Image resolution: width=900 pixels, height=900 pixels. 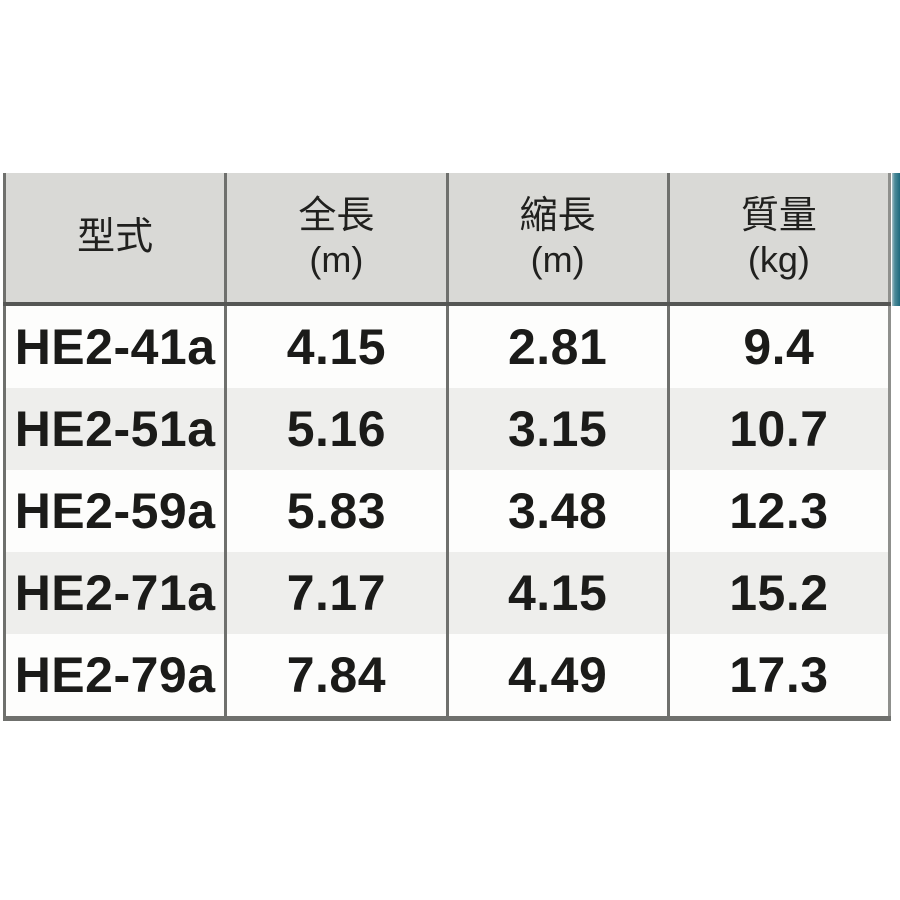 What do you see at coordinates (778, 511) in the screenshot?
I see `cell-weight: 12.3` at bounding box center [778, 511].